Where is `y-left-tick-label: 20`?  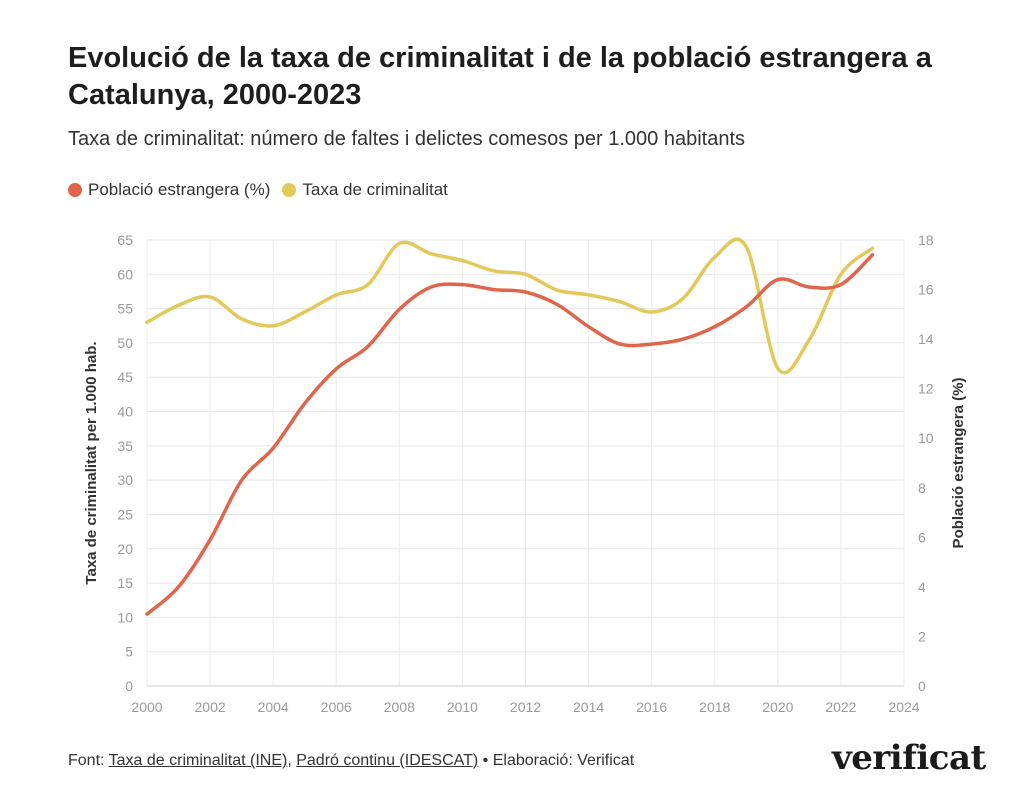
y-left-tick-label: 20 is located at coordinates (125, 549).